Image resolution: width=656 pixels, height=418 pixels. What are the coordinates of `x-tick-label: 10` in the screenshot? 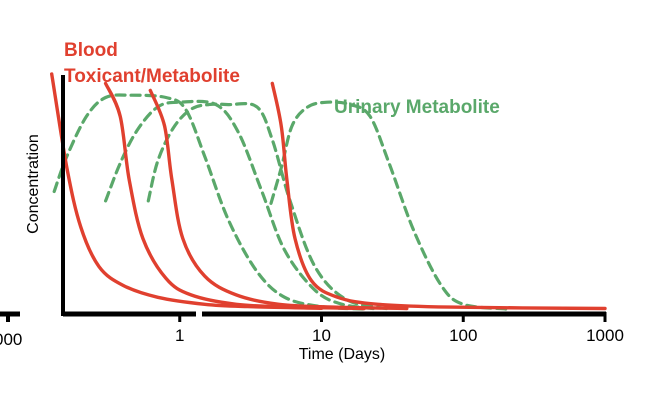 It's located at (321, 335).